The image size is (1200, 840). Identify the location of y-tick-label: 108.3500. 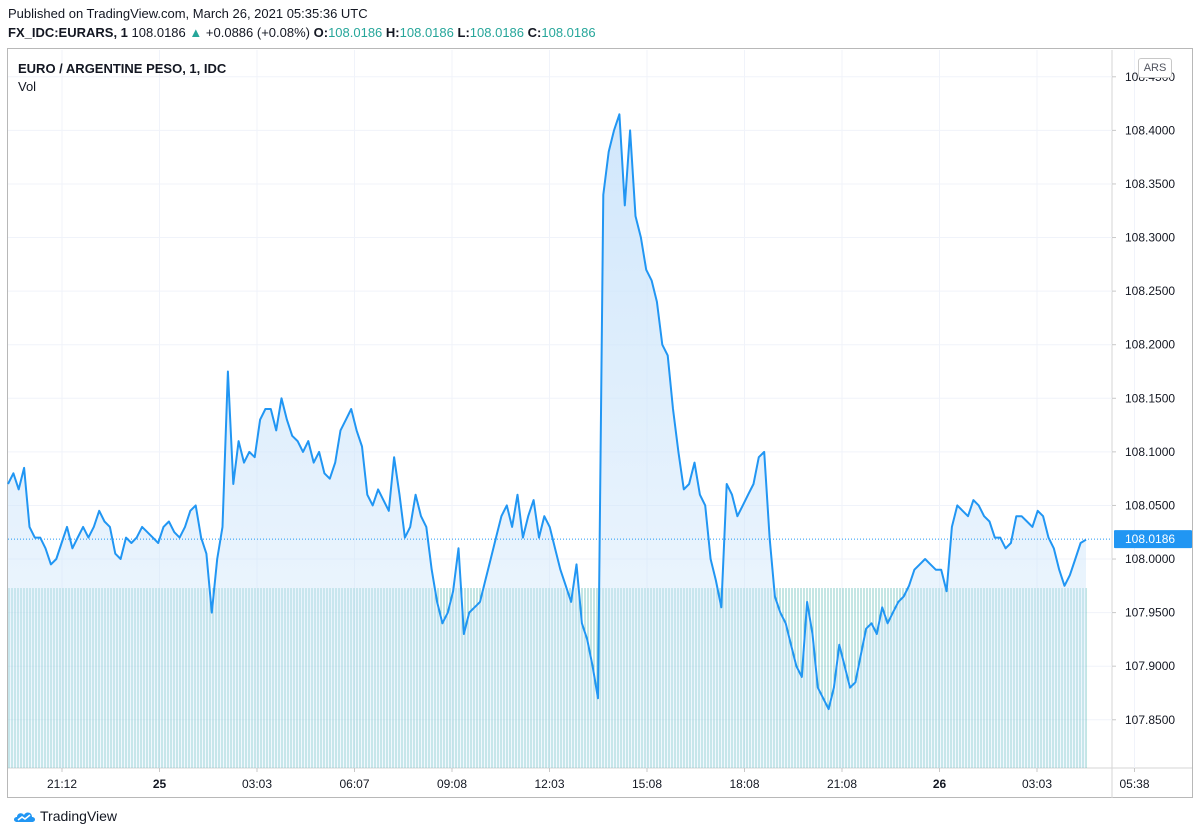
(1150, 184).